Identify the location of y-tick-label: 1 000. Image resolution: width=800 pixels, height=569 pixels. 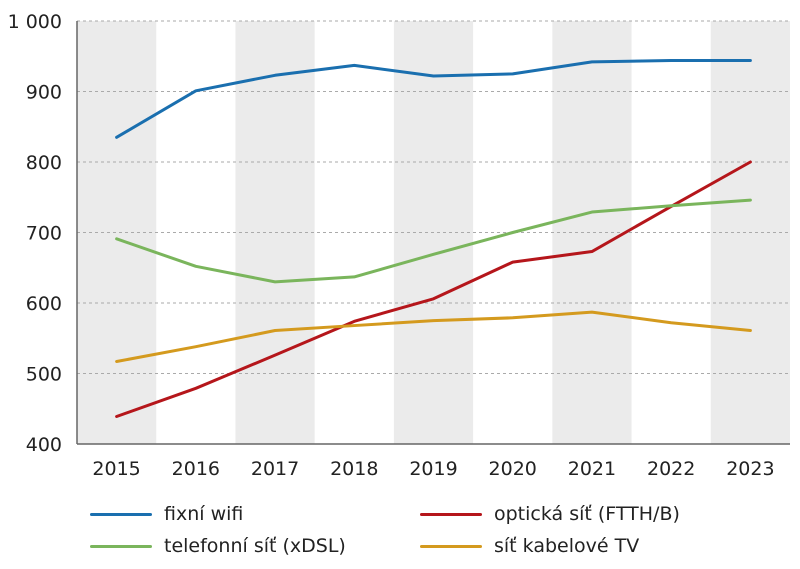
(35, 22).